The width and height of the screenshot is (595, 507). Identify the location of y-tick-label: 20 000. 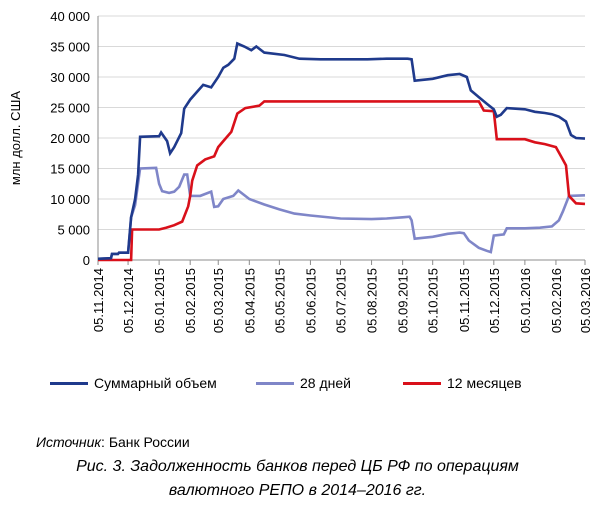
(70, 138).